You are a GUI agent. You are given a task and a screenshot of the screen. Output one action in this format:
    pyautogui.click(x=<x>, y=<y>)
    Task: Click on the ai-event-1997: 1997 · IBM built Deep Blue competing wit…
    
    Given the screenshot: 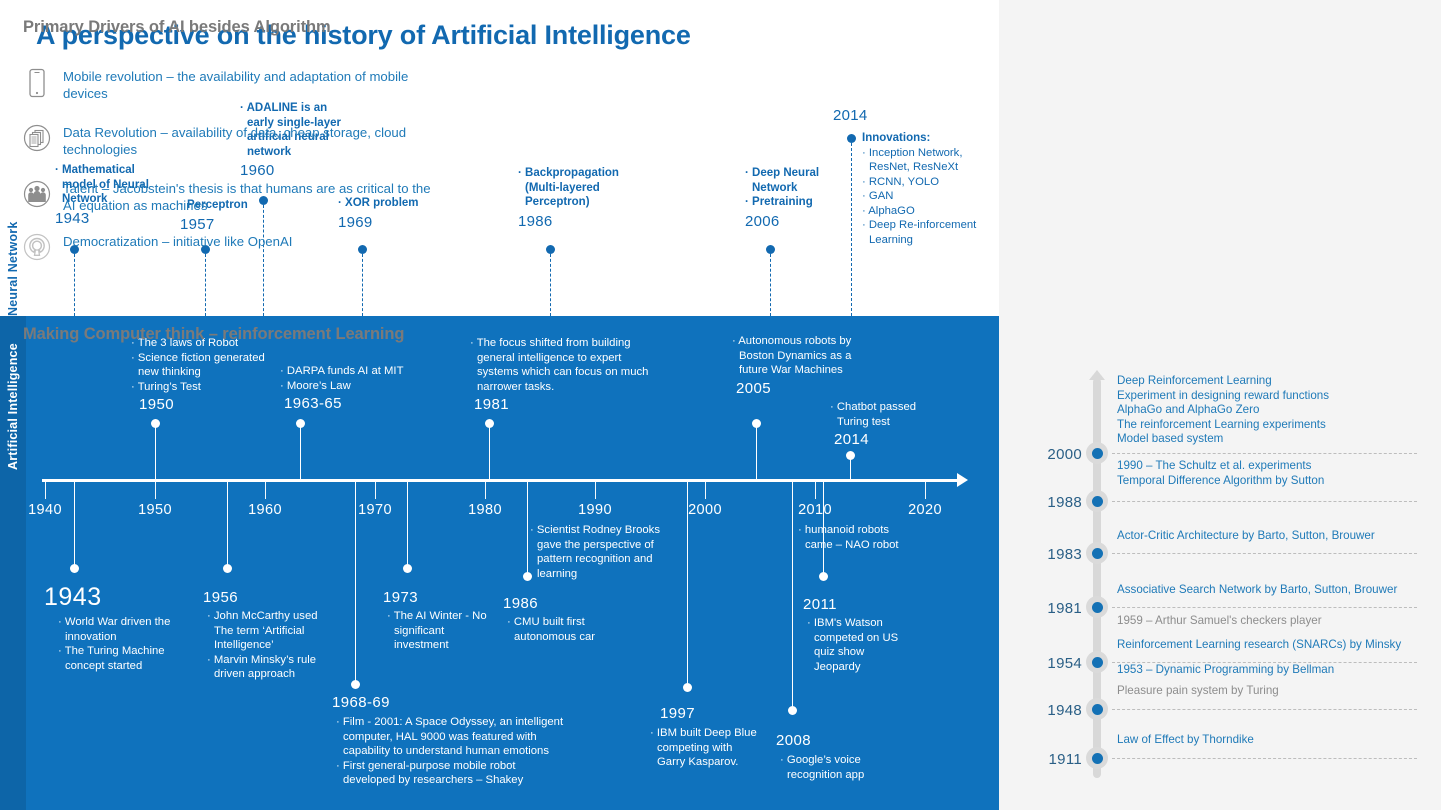 What is the action you would take?
    pyautogui.click(x=705, y=737)
    